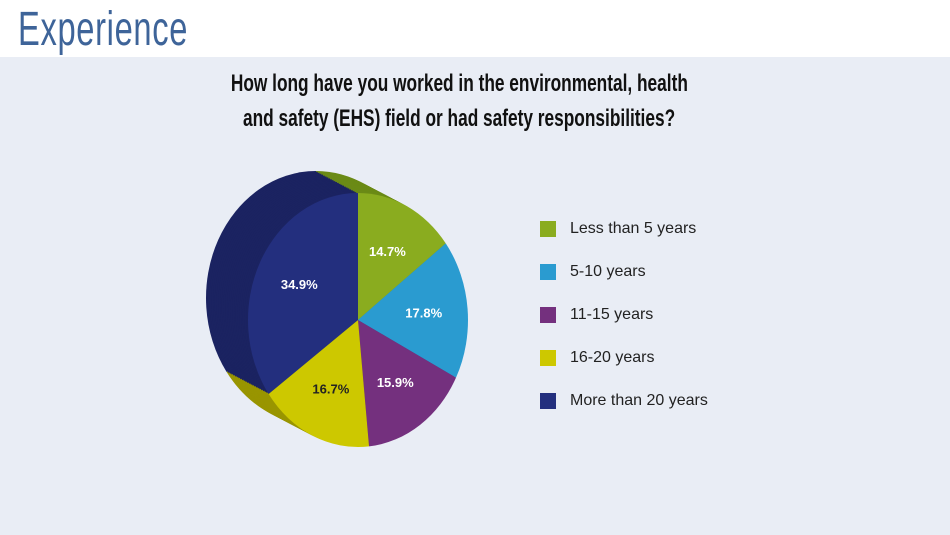  I want to click on pie-slice-16-20-years, so click(319, 383).